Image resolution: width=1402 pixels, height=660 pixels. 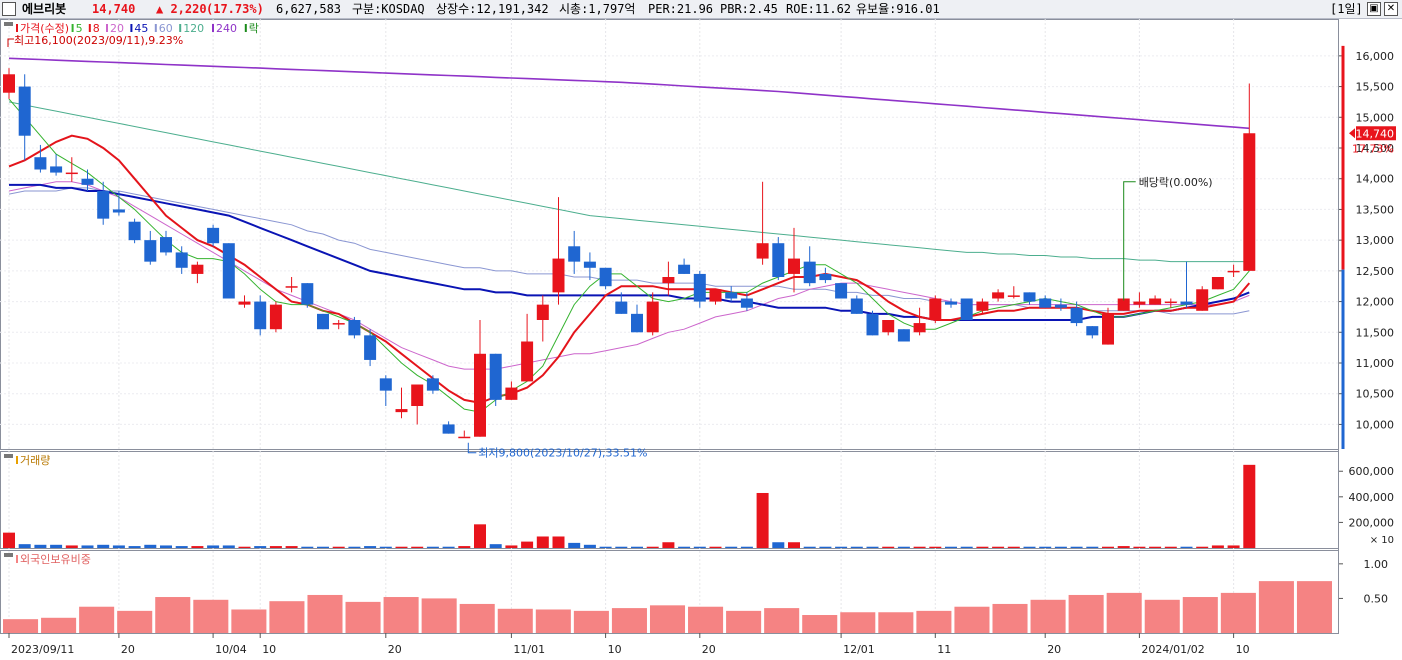 I want to click on window-menu-icon, so click(x=9, y=9).